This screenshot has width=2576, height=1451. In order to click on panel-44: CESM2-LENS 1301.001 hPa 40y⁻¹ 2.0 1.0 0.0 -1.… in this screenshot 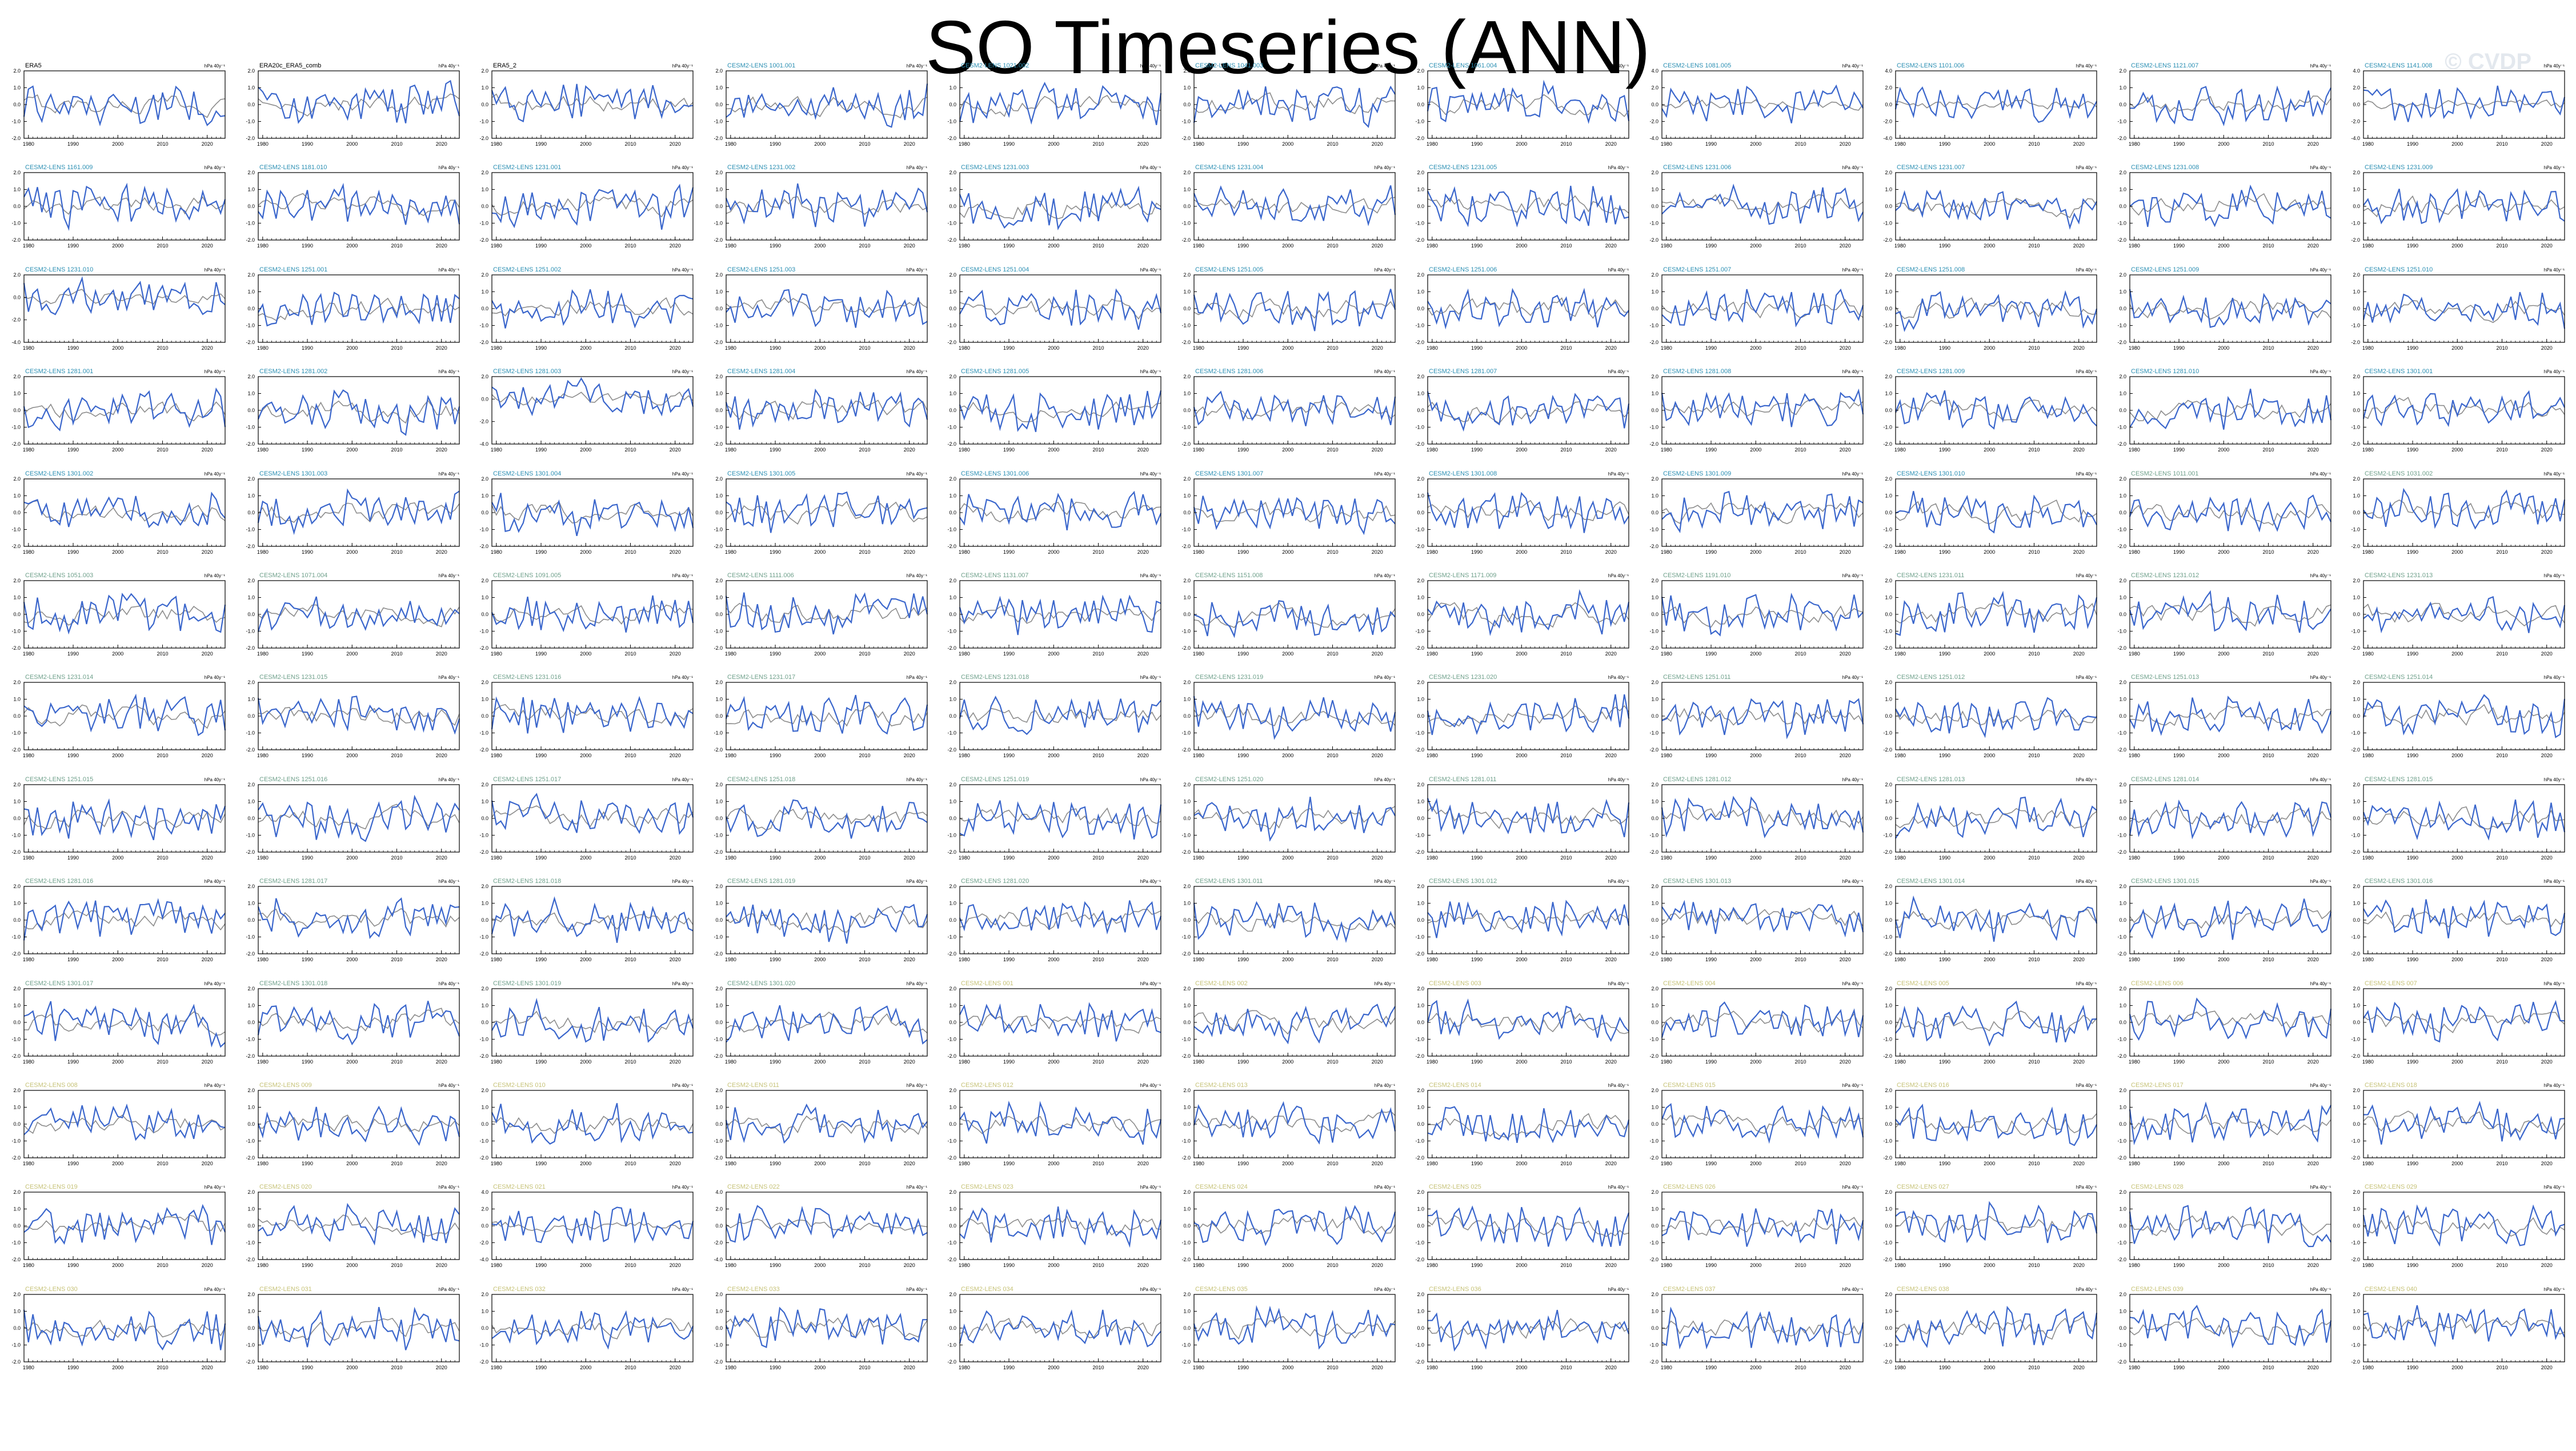, I will do `click(2458, 410)`.